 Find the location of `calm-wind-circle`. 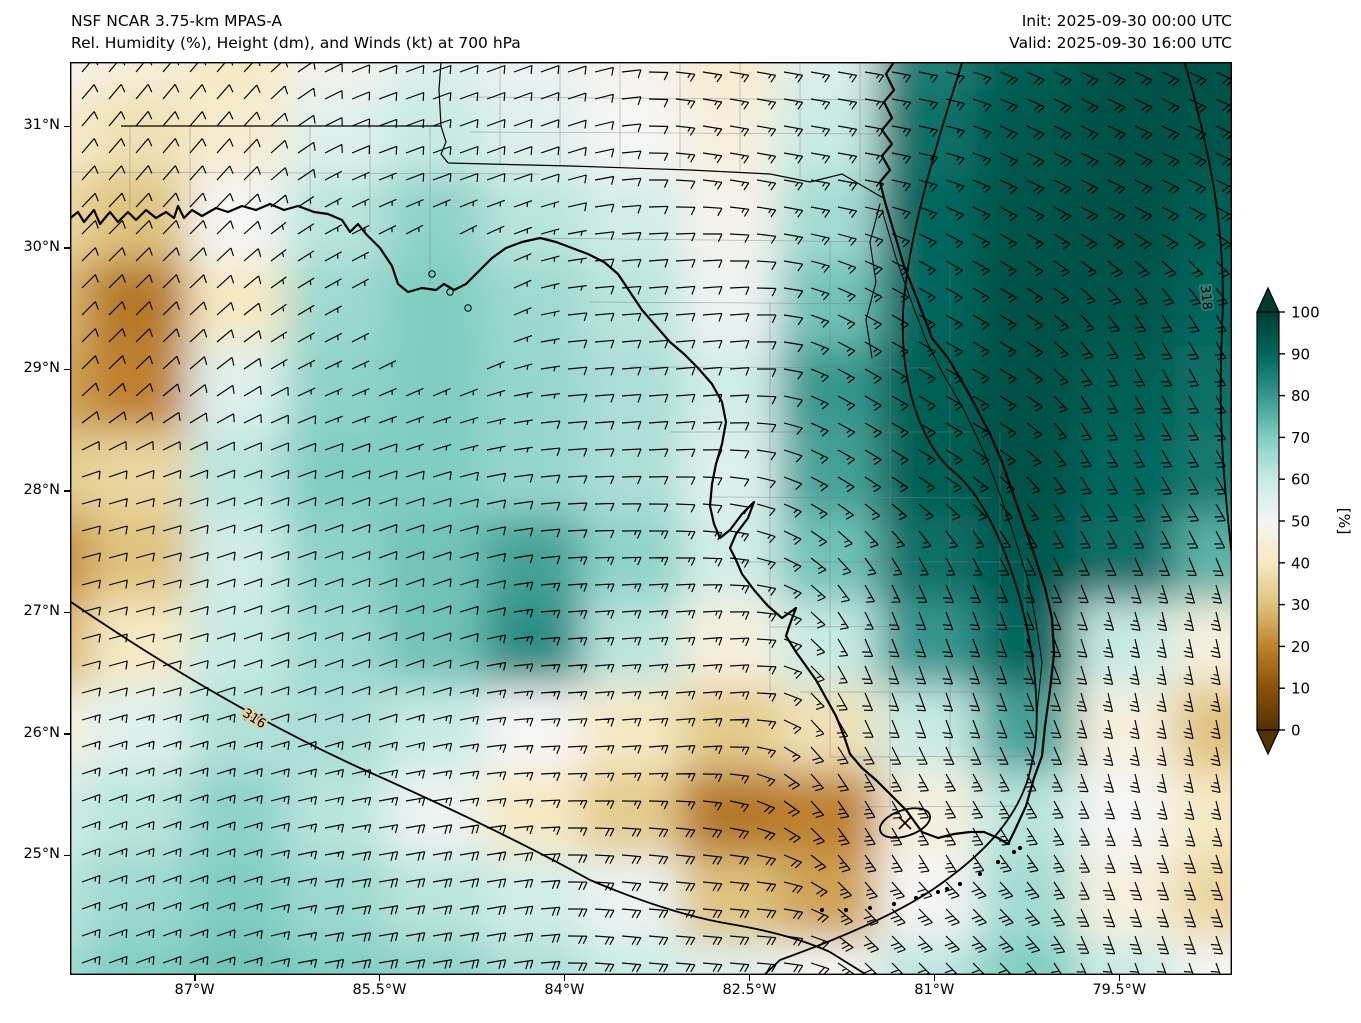

calm-wind-circle is located at coordinates (468, 308).